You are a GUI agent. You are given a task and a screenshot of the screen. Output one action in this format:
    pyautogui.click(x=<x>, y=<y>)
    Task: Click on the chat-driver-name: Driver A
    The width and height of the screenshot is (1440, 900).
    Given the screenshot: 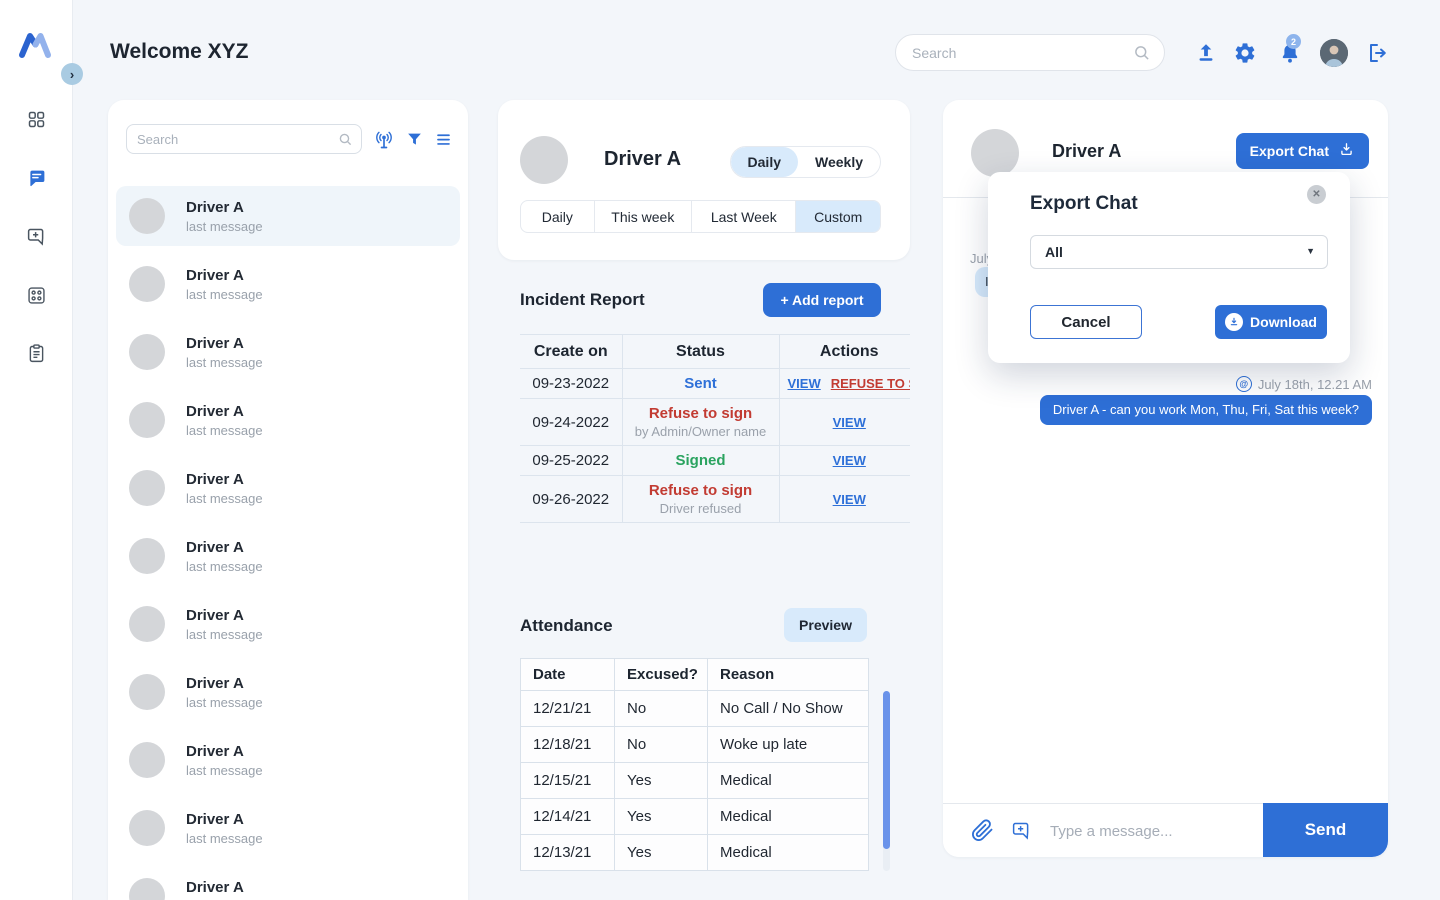 What is the action you would take?
    pyautogui.click(x=1087, y=151)
    